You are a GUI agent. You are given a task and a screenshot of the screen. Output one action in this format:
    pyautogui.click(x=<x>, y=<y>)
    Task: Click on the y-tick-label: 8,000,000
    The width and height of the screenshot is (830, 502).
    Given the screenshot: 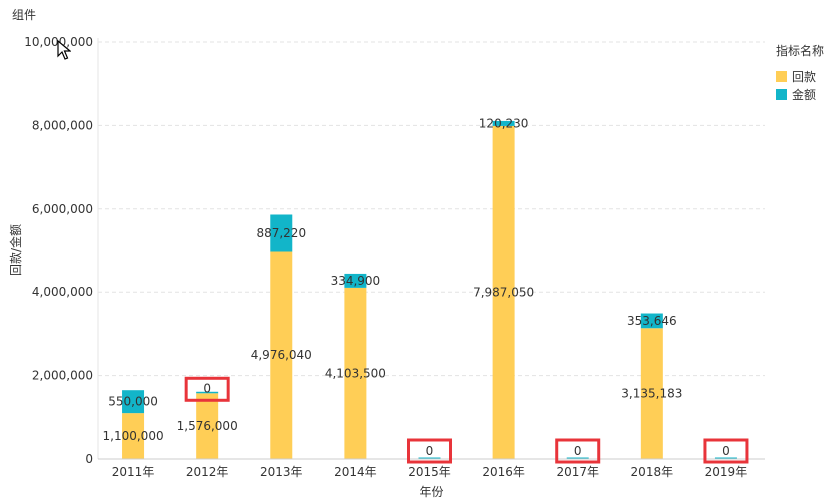 What is the action you would take?
    pyautogui.click(x=62, y=125)
    